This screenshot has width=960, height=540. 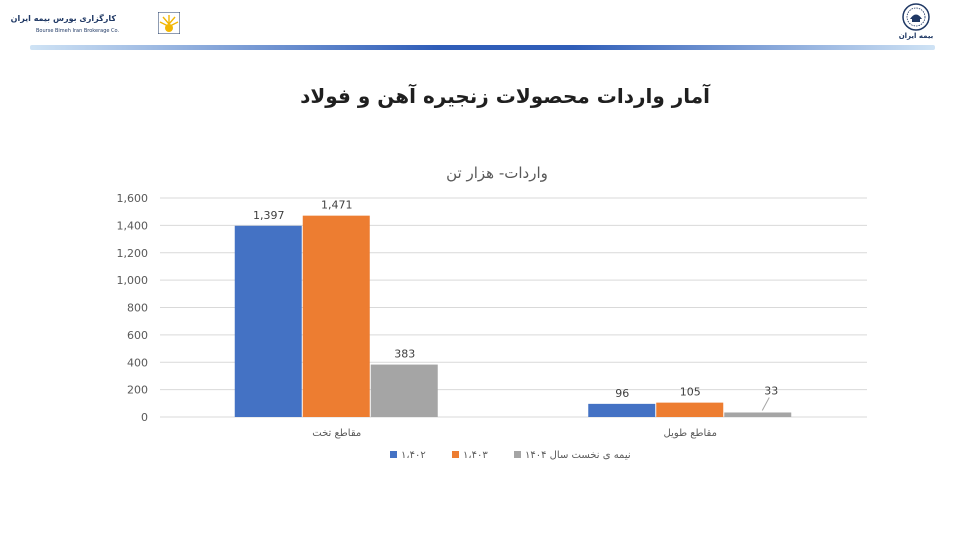 What do you see at coordinates (404, 354) in the screenshot?
I see `data-label: 383` at bounding box center [404, 354].